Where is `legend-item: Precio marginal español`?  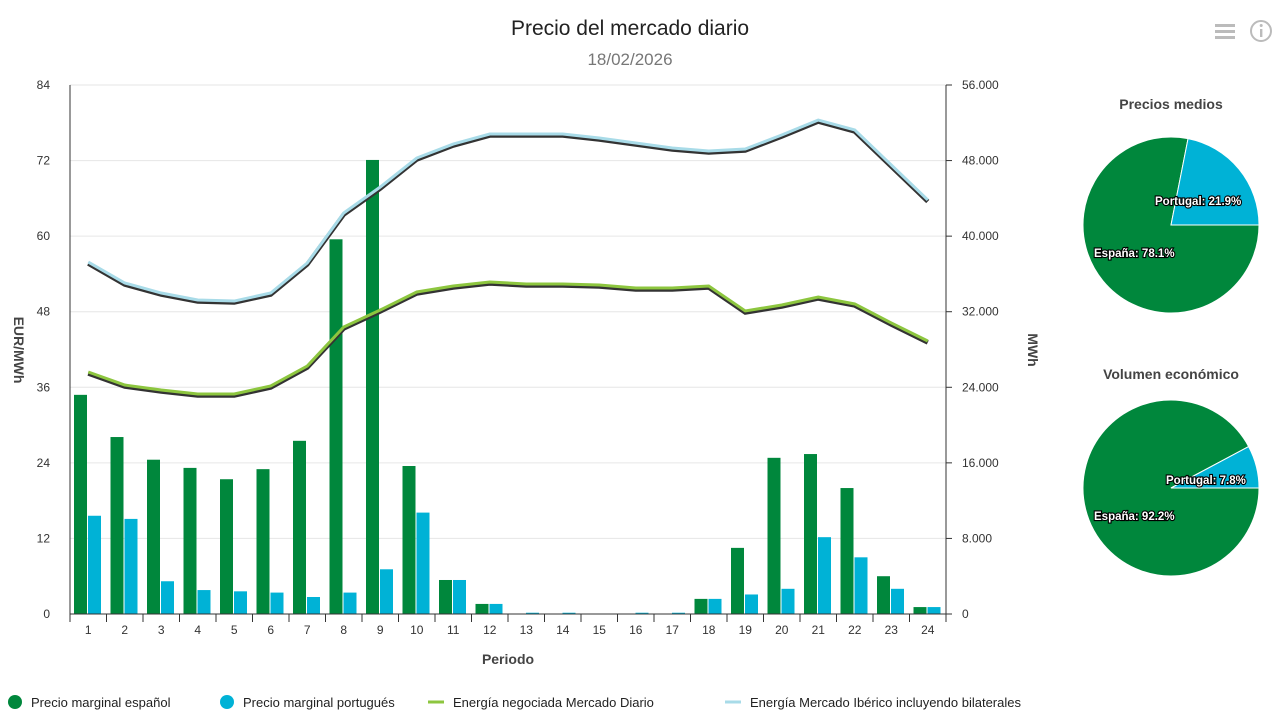
legend-item: Precio marginal español is located at coordinates (89, 702).